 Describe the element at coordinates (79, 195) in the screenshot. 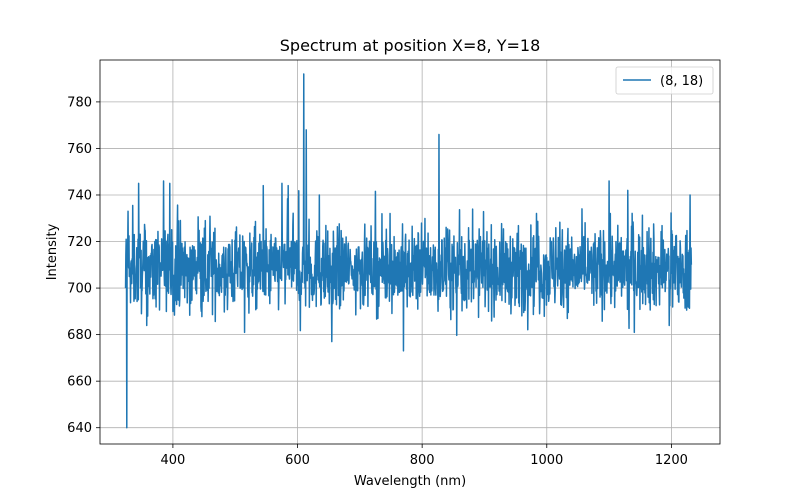

I see `y-tick-label: 740` at that location.